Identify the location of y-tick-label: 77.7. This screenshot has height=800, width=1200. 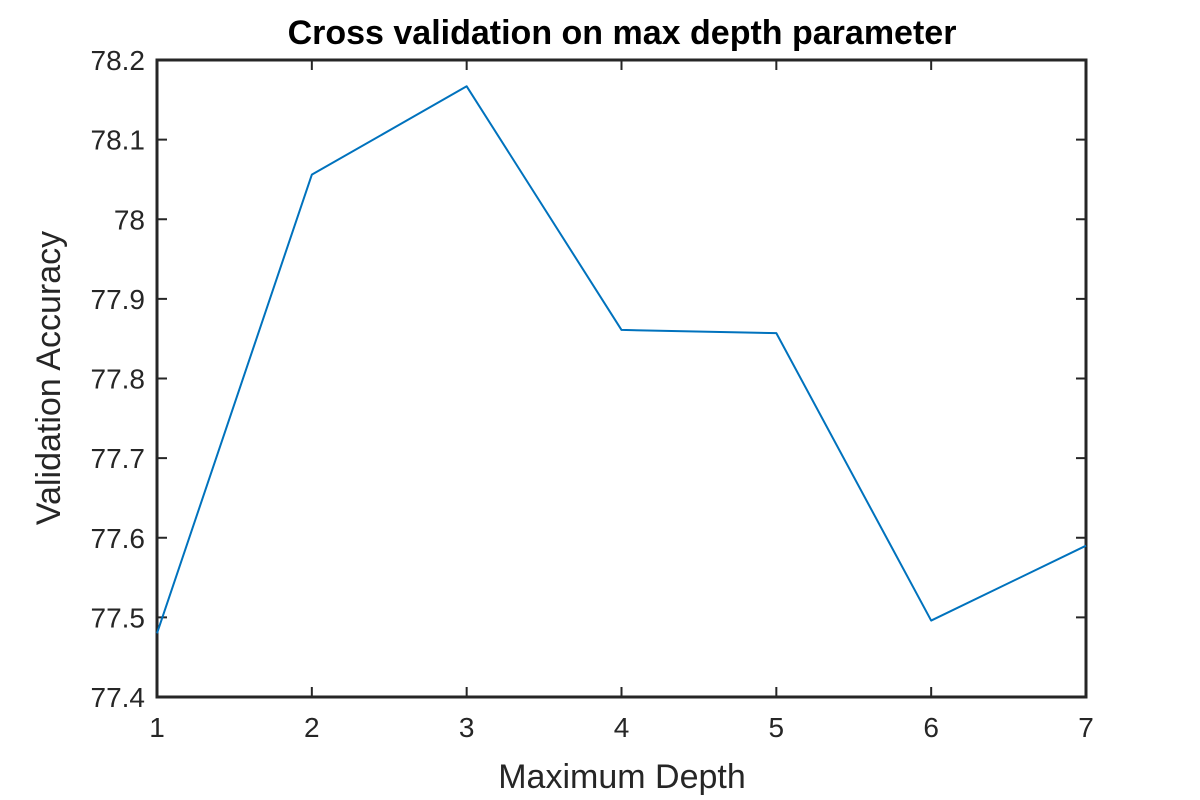
(118, 458).